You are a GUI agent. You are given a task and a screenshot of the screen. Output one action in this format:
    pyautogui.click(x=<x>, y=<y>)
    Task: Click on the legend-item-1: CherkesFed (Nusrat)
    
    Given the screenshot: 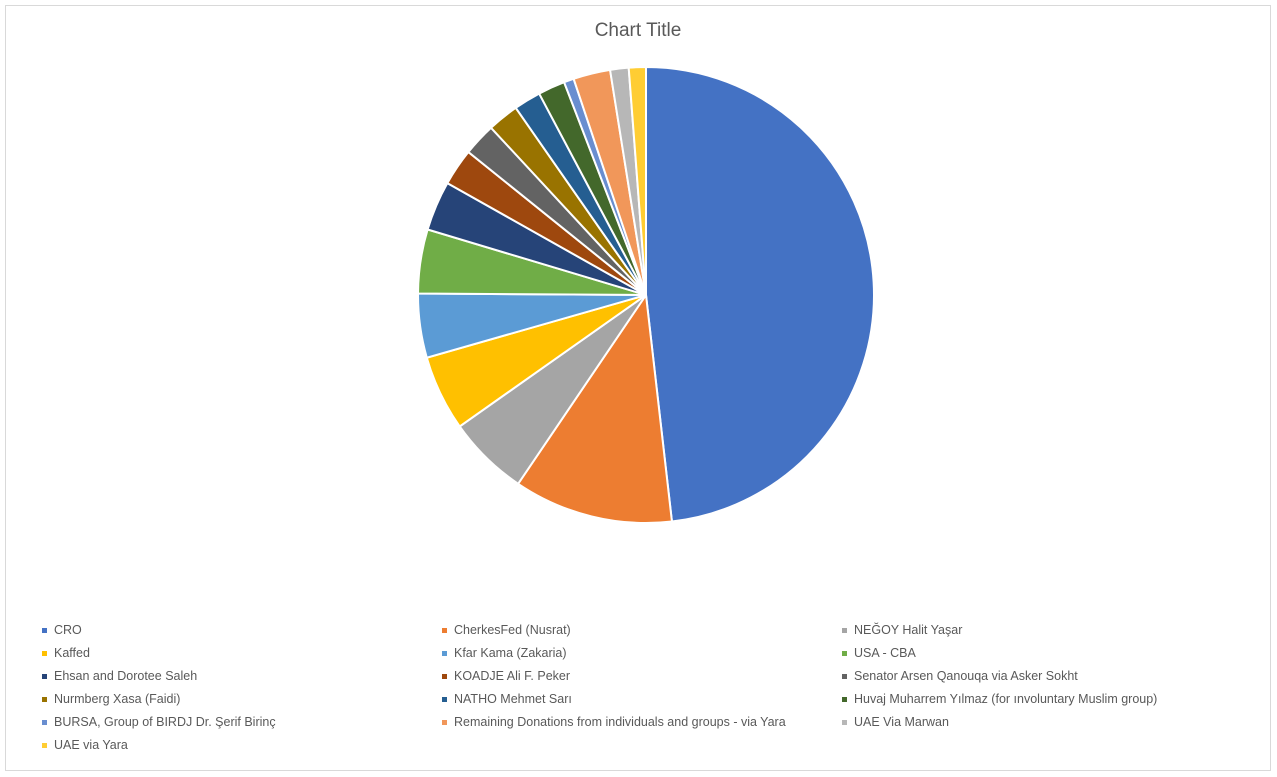 What is the action you would take?
    pyautogui.click(x=642, y=630)
    